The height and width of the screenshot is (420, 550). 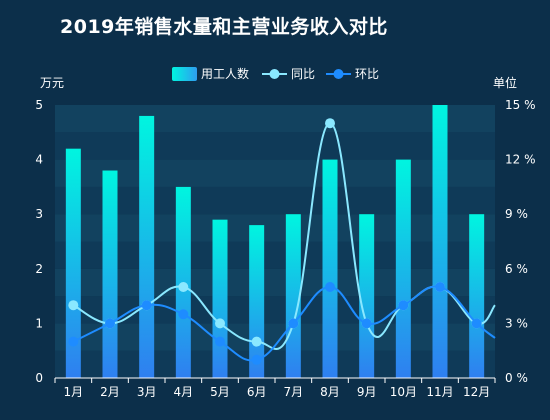 What do you see at coordinates (330, 392) in the screenshot?
I see `x-tick-label: 8月` at bounding box center [330, 392].